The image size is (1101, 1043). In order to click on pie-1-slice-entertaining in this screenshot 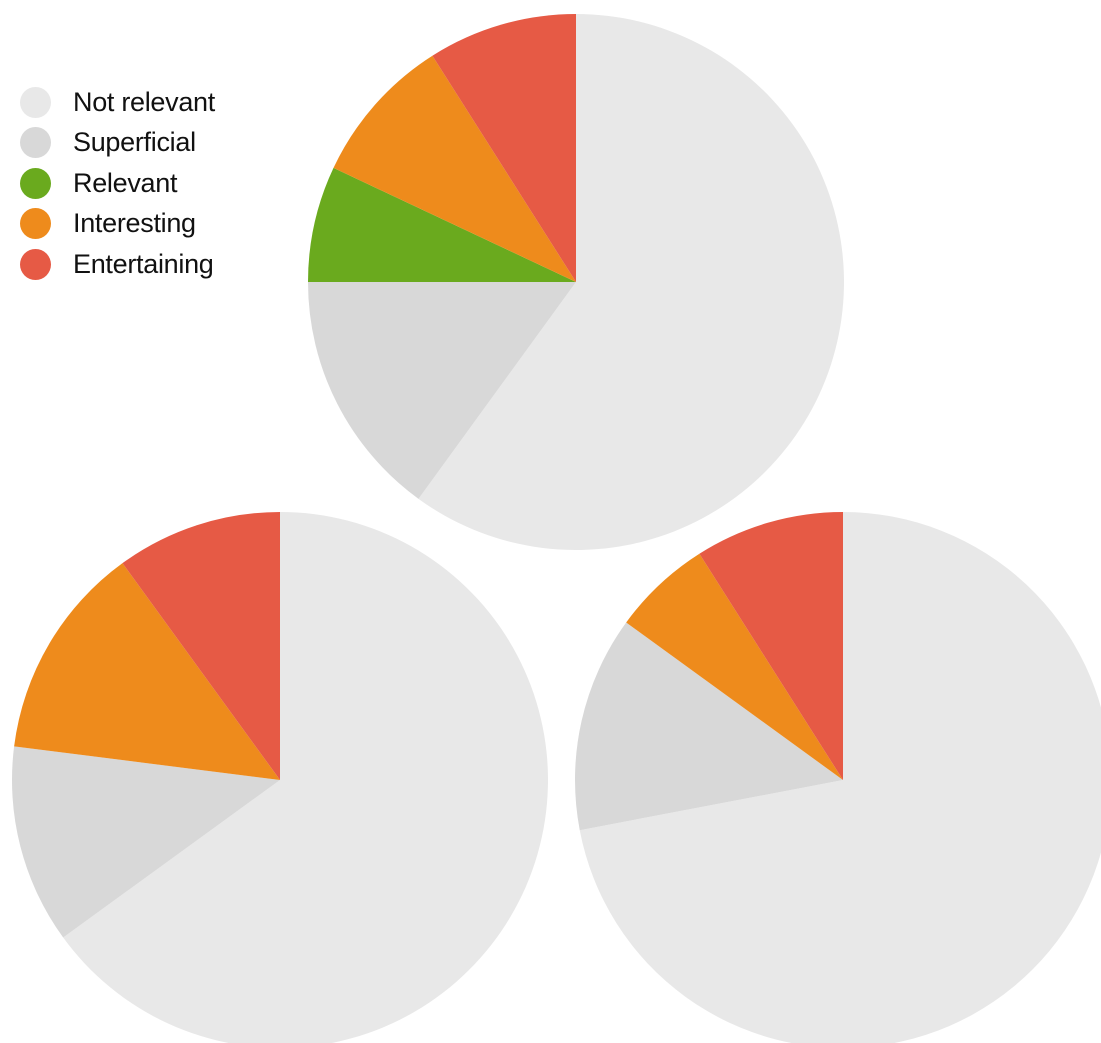, I will do `click(504, 148)`.